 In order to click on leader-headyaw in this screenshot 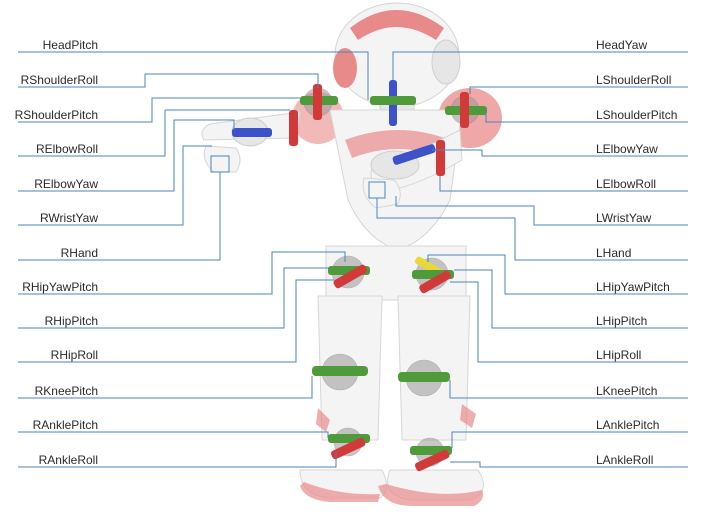, I will do `click(540, 65)`.